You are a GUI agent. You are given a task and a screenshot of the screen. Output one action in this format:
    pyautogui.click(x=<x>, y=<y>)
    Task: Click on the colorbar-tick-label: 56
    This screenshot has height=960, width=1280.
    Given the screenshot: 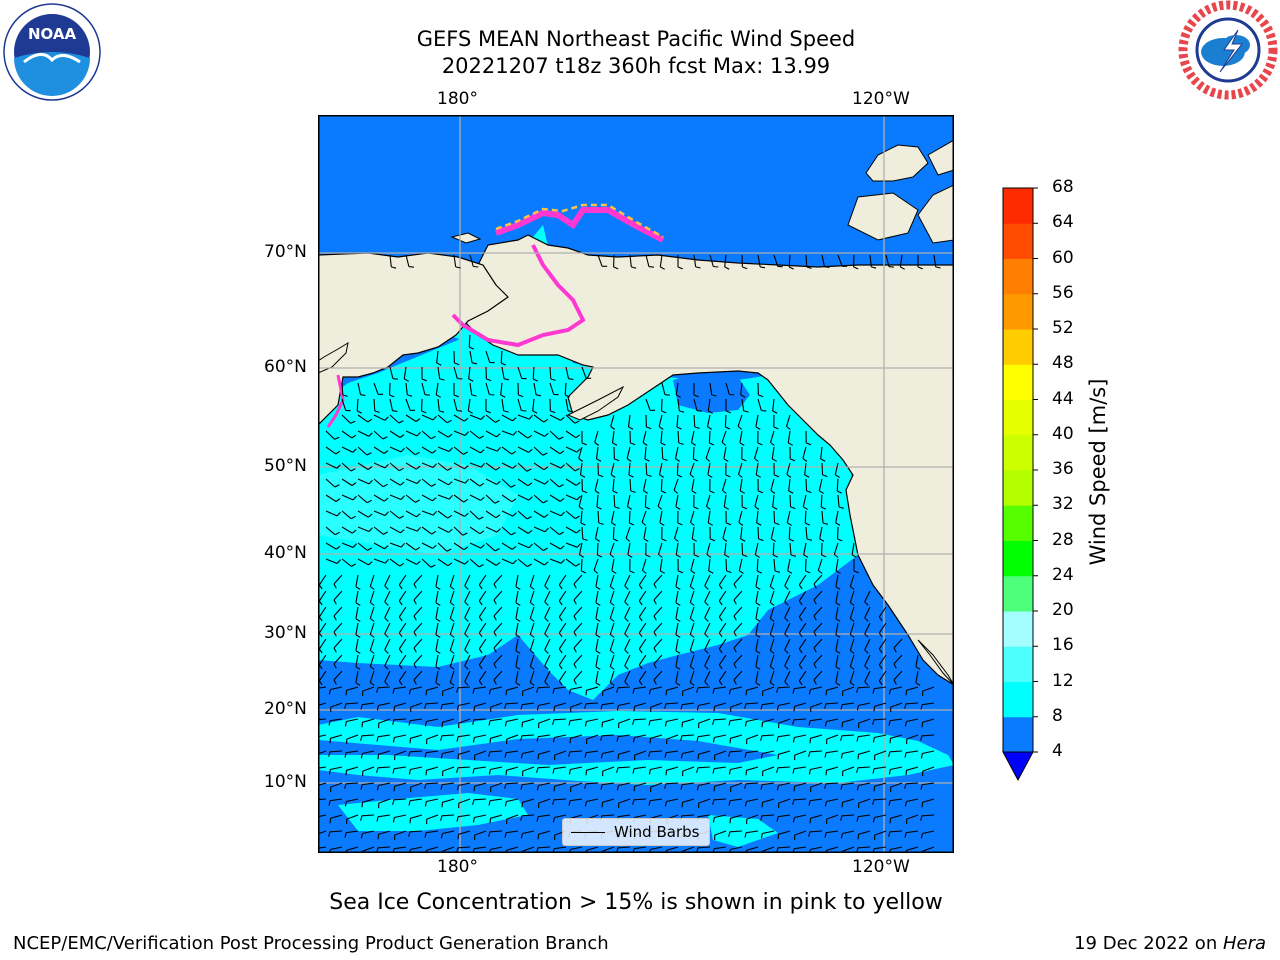 What is the action you would take?
    pyautogui.click(x=1063, y=292)
    